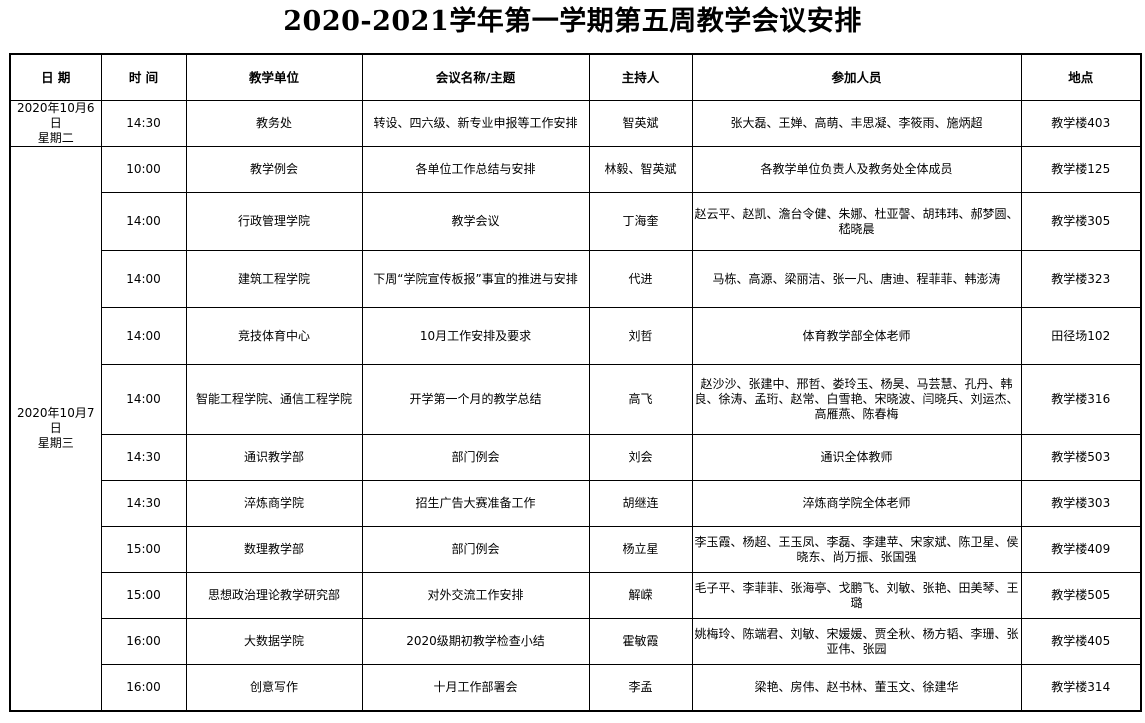 The width and height of the screenshot is (1145, 723). Describe the element at coordinates (856, 123) in the screenshot. I see `attendees-cell: 张大磊、王婵、高萌、丰思凝、李筱雨、施炳超` at that location.